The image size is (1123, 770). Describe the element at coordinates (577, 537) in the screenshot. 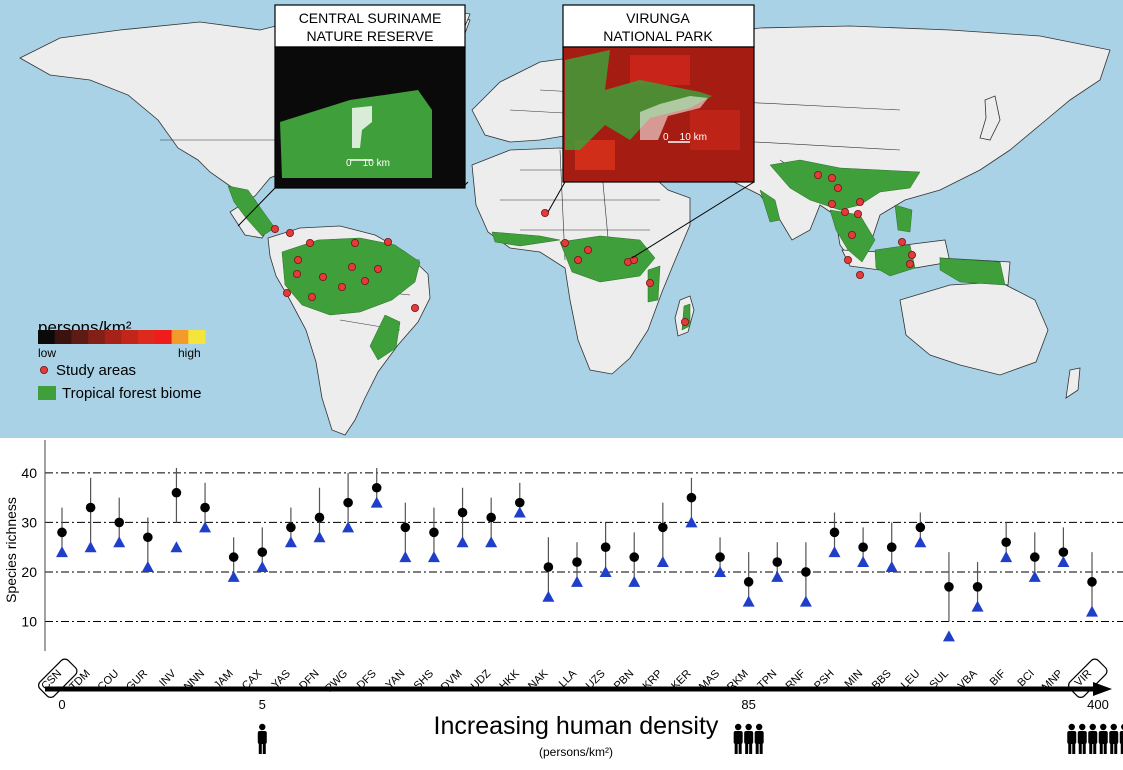

I see `series-circle-markers` at that location.